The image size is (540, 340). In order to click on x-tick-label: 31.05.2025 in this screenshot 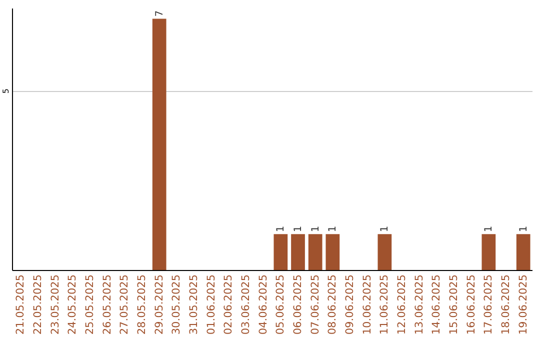, I will do `click(194, 304)`.